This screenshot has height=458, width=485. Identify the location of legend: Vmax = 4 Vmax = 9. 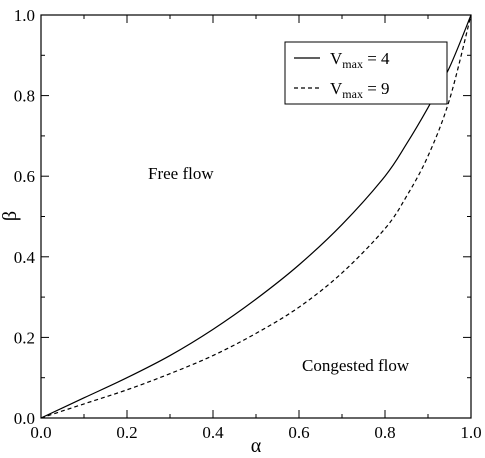
(366, 73).